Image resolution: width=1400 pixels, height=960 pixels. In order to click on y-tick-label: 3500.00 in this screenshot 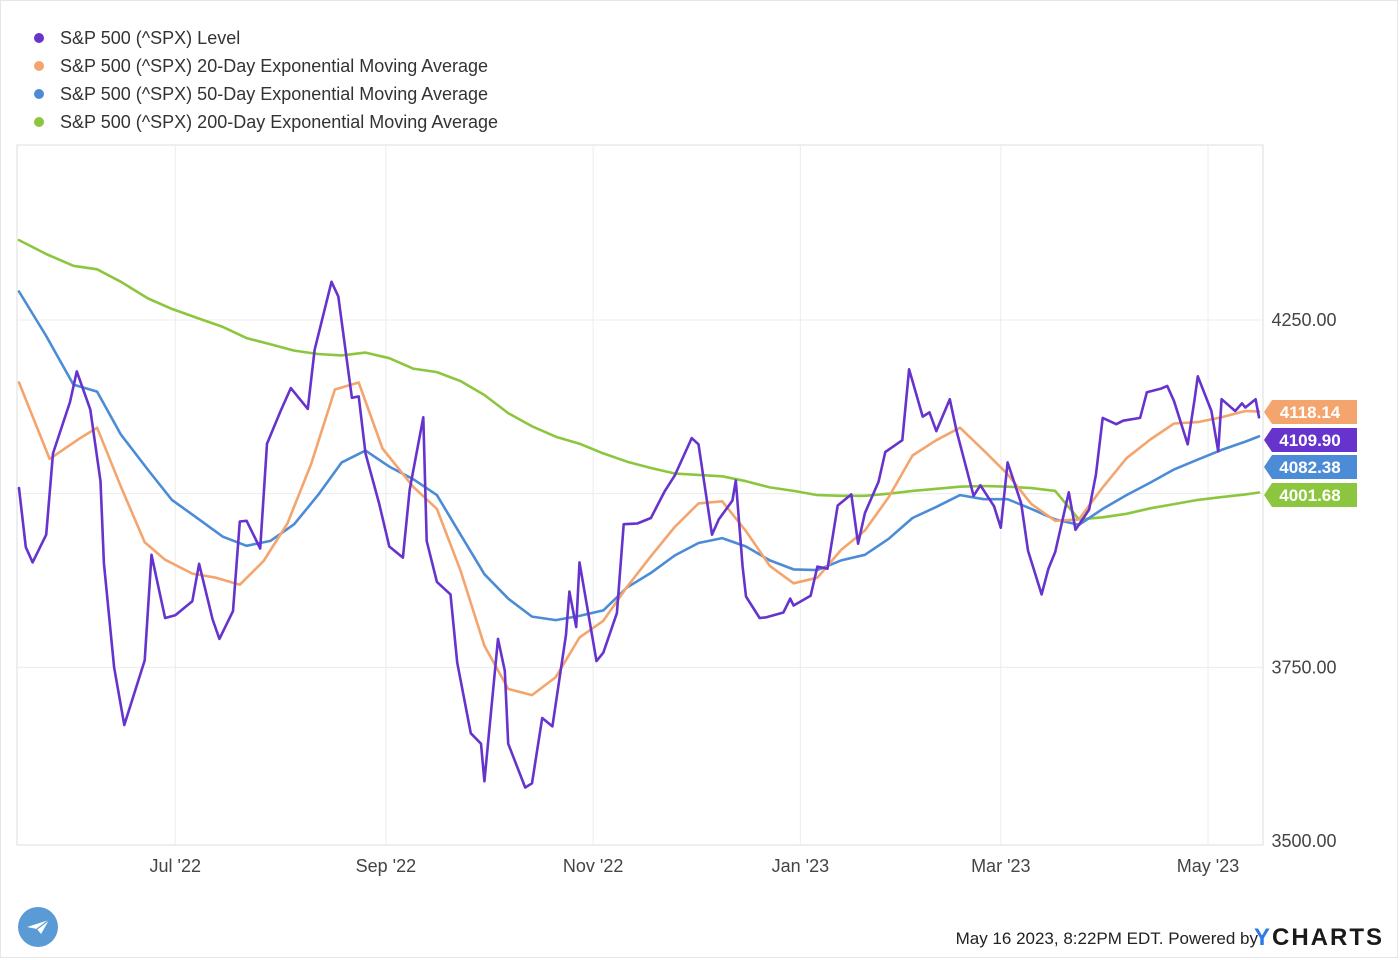, I will do `click(1303, 841)`.